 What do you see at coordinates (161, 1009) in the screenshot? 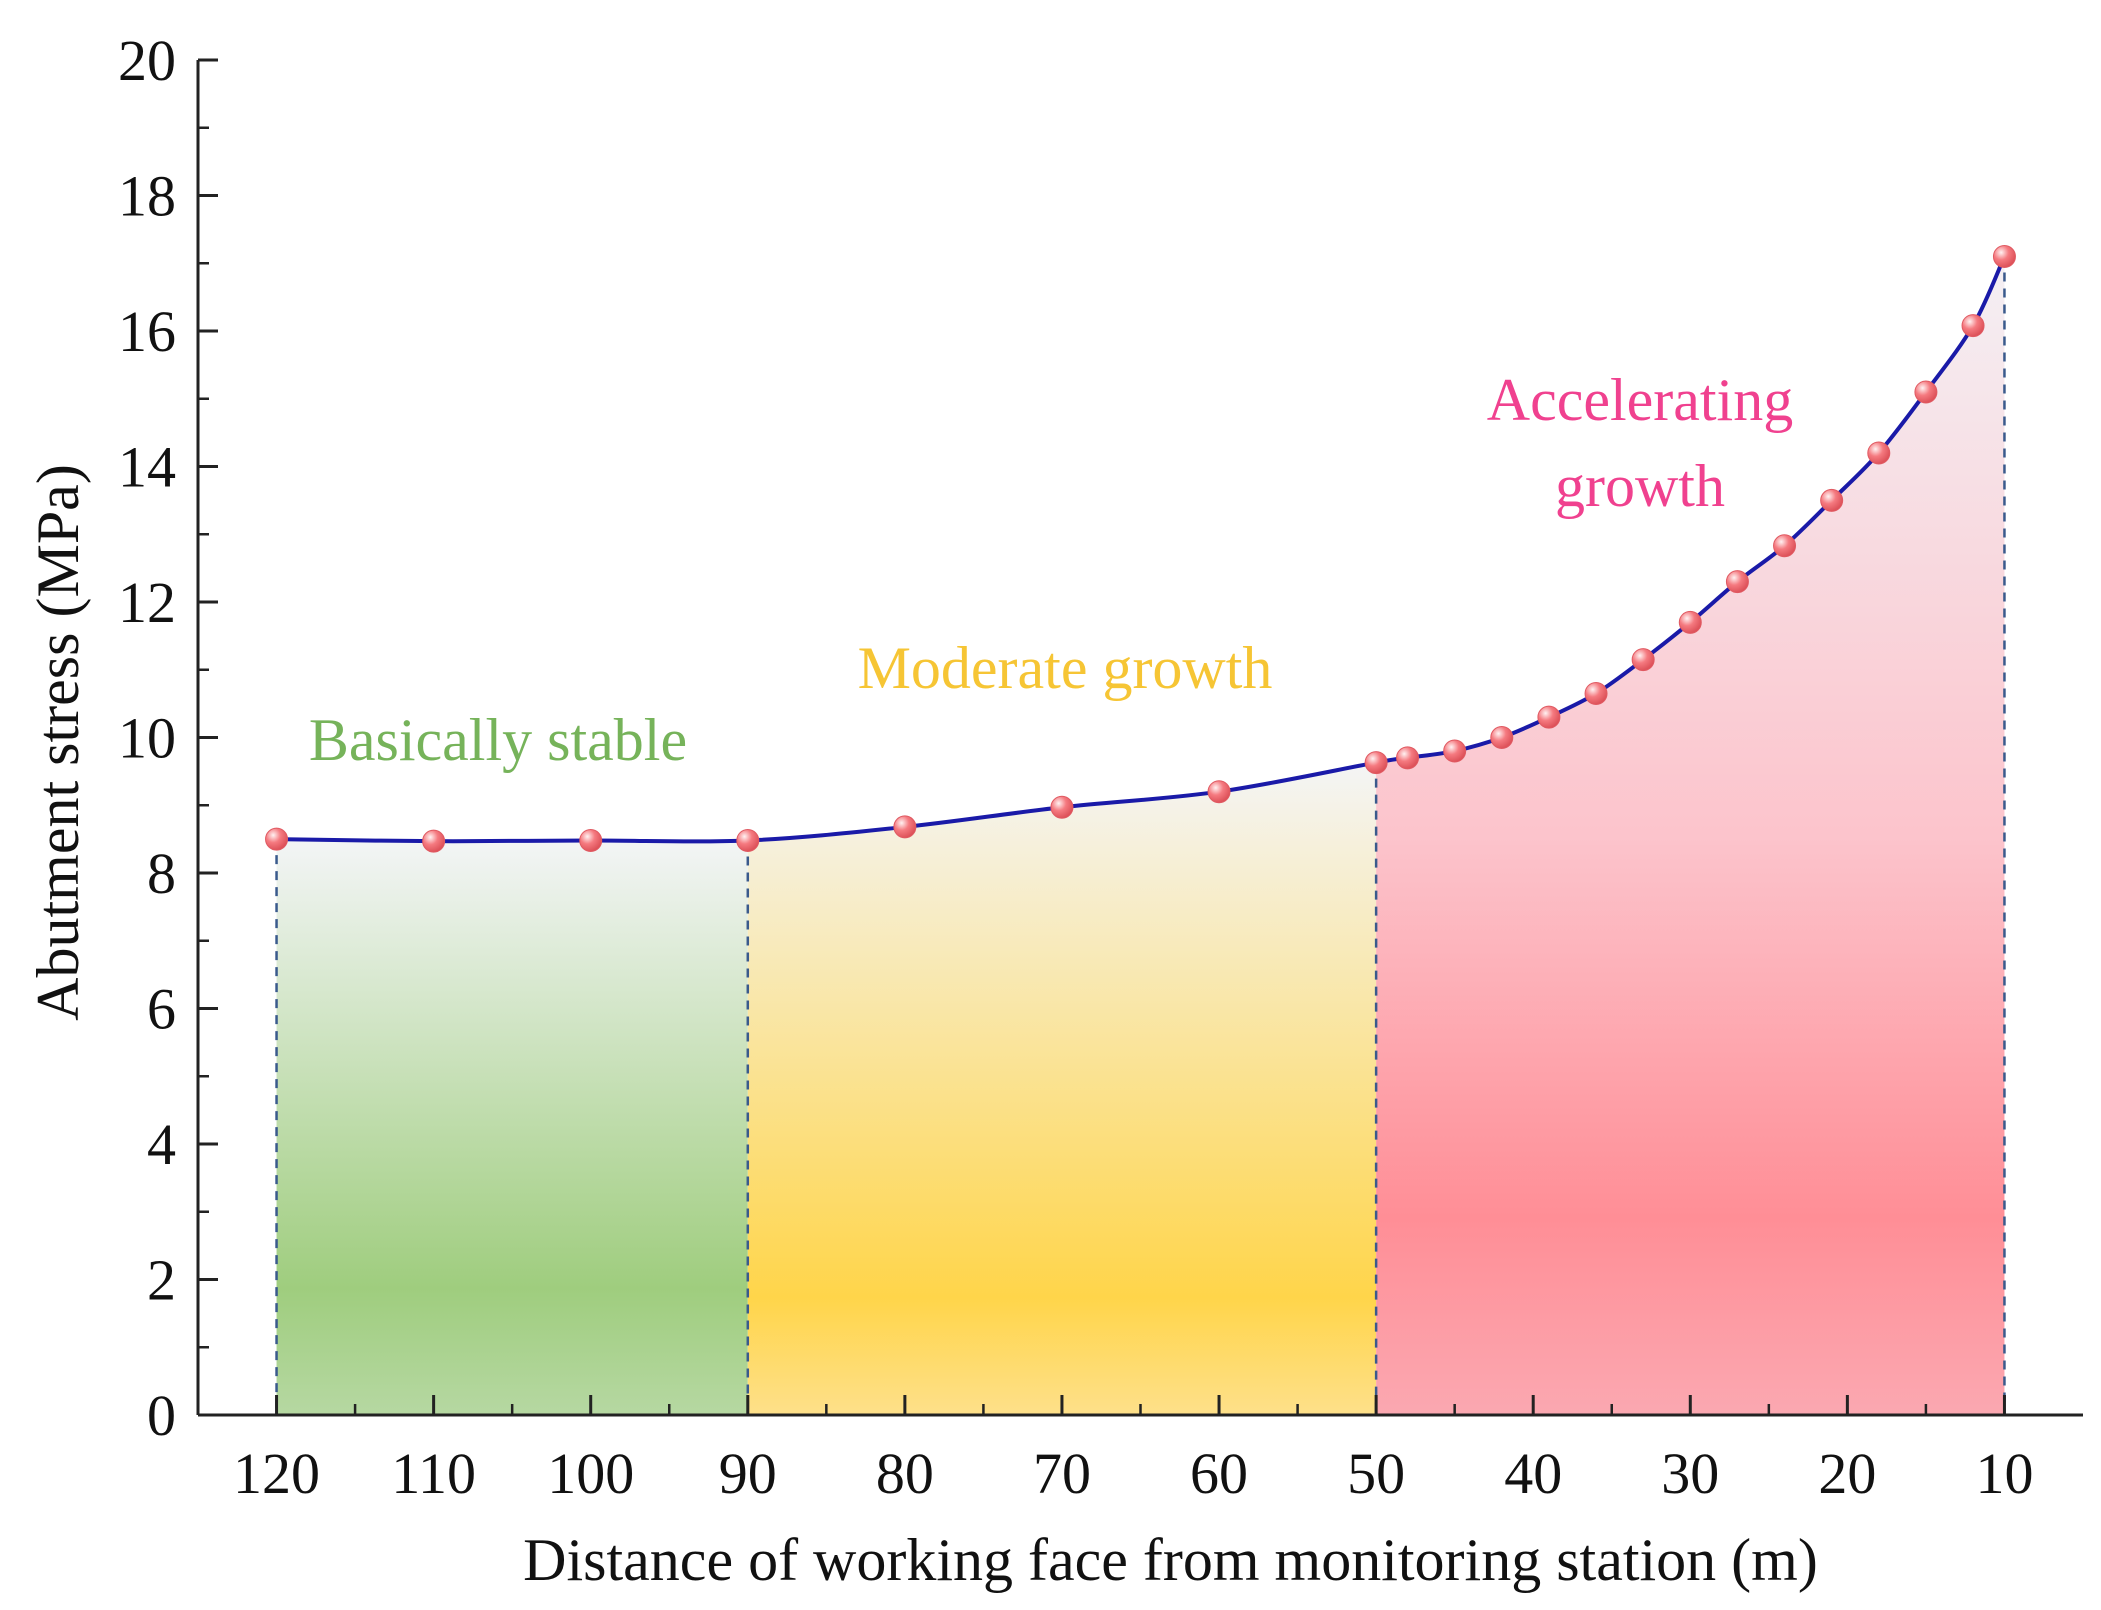
I see `y-tick-label: 6` at bounding box center [161, 1009].